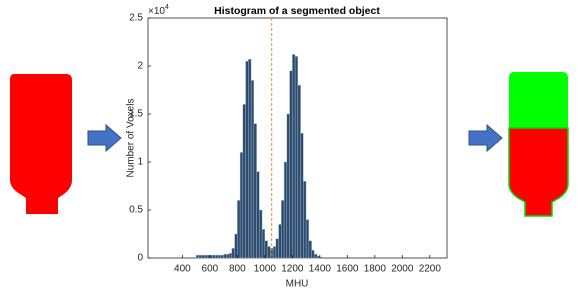  What do you see at coordinates (136, 114) in the screenshot?
I see `y-tick-label: 1.5` at bounding box center [136, 114].